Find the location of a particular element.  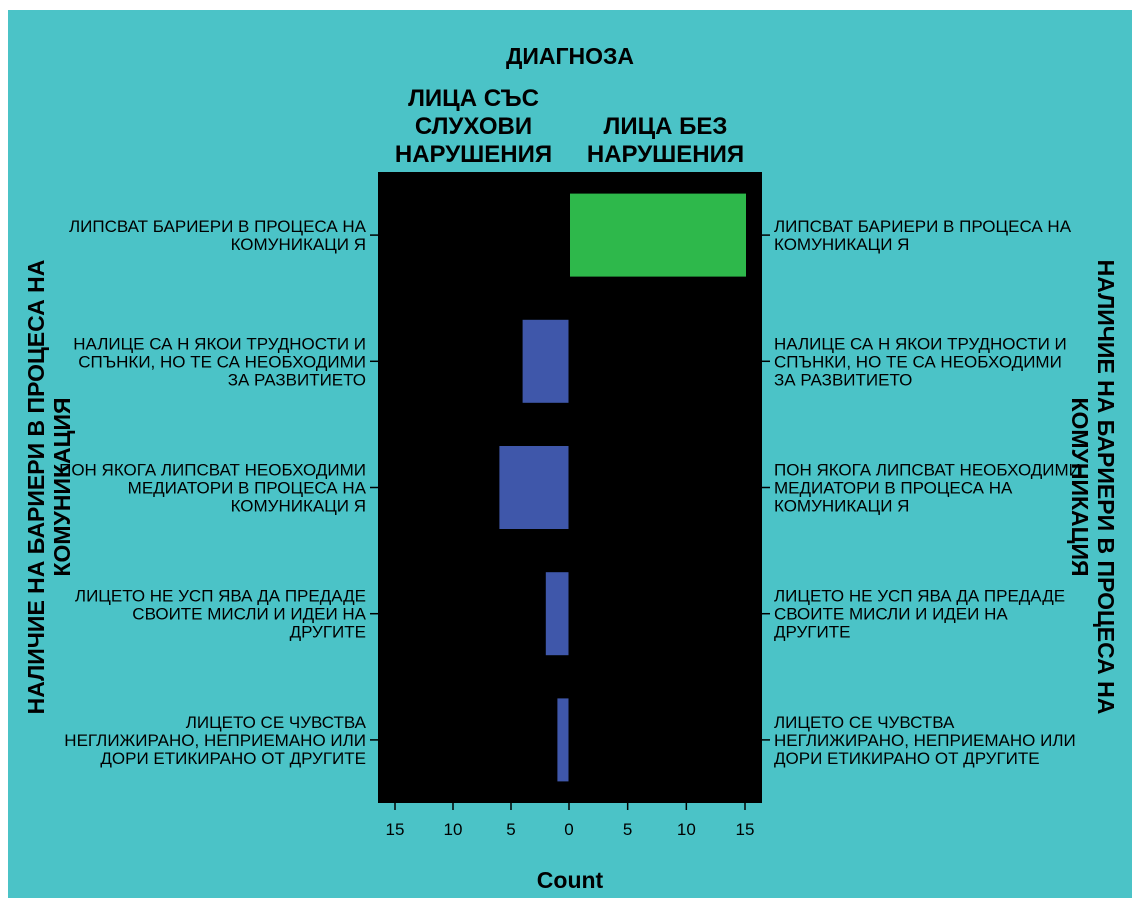

left-category-label-3-line: ЛИЦЕТО НЕ УСП ЯВА ДА ПРЕДАДЕ is located at coordinates (220, 596).